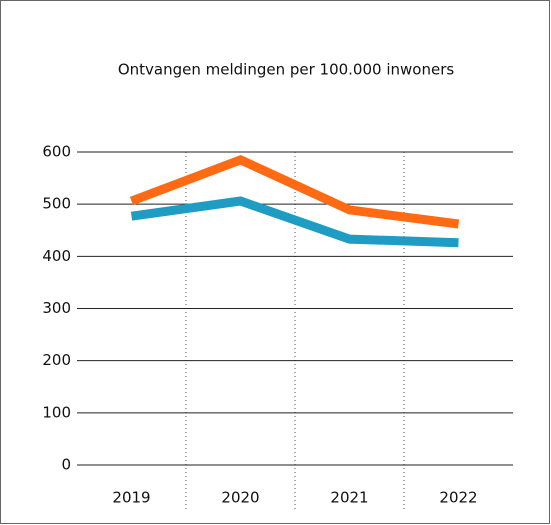 The height and width of the screenshot is (525, 551). I want to click on y-tick-label: 100, so click(56, 412).